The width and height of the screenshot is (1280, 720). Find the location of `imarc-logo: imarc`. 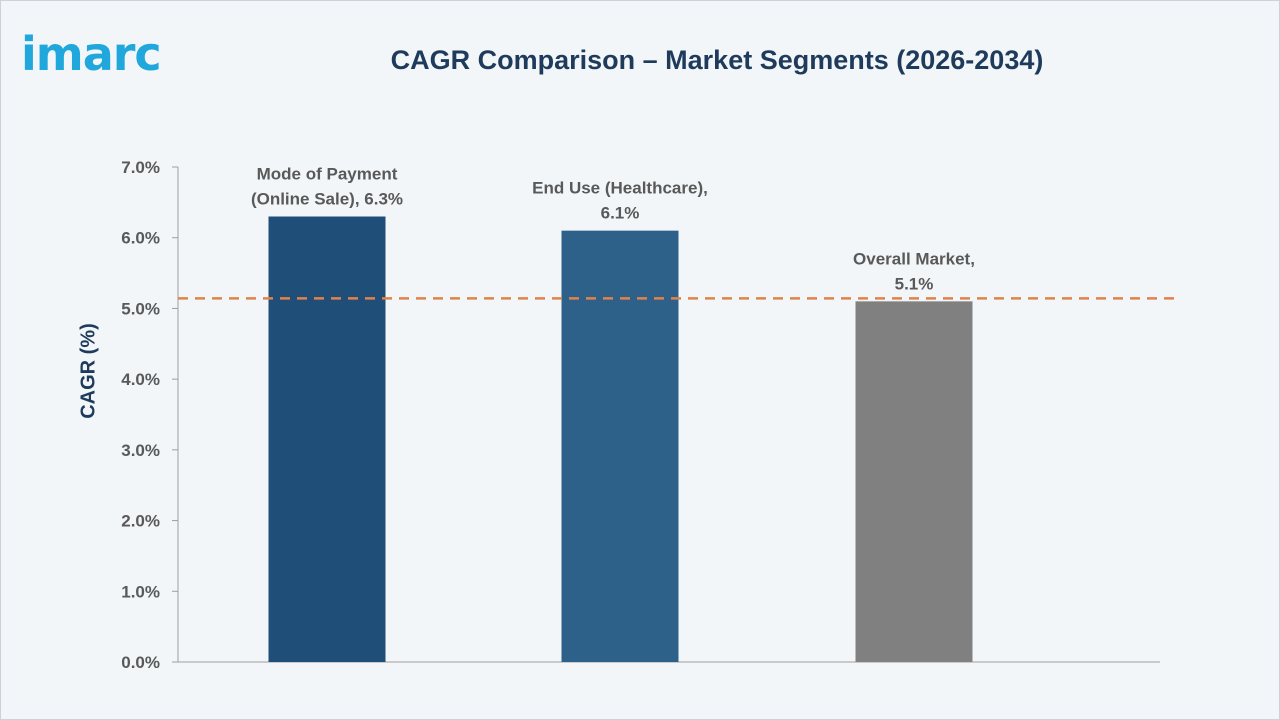

imarc-logo: imarc is located at coordinates (91, 54).